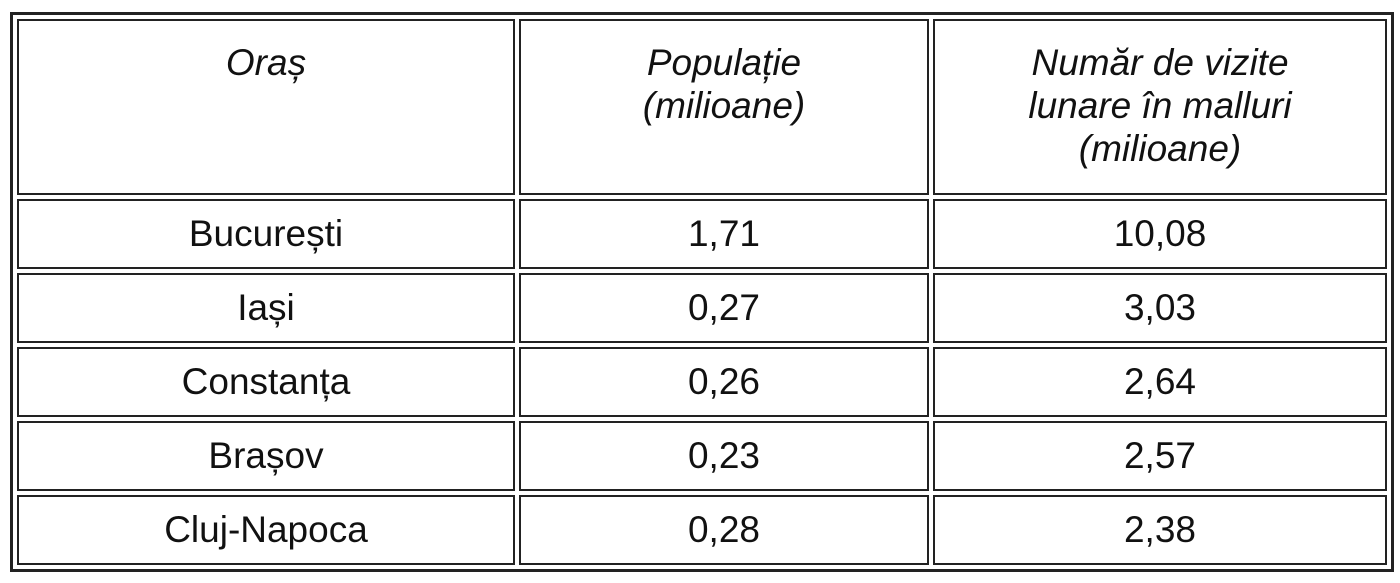  I want to click on table-cell: 10,08, so click(1160, 234).